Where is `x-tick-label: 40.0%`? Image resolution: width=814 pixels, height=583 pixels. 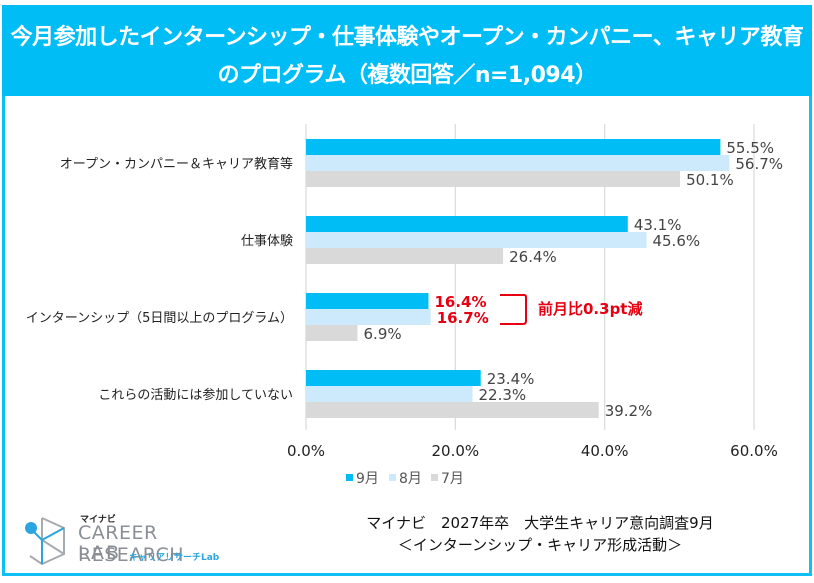
x-tick-label: 40.0% is located at coordinates (605, 451).